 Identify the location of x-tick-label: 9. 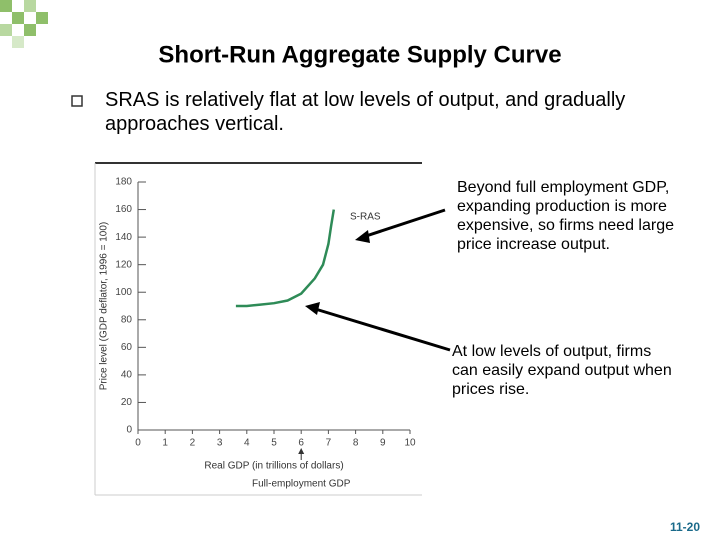
(383, 443).